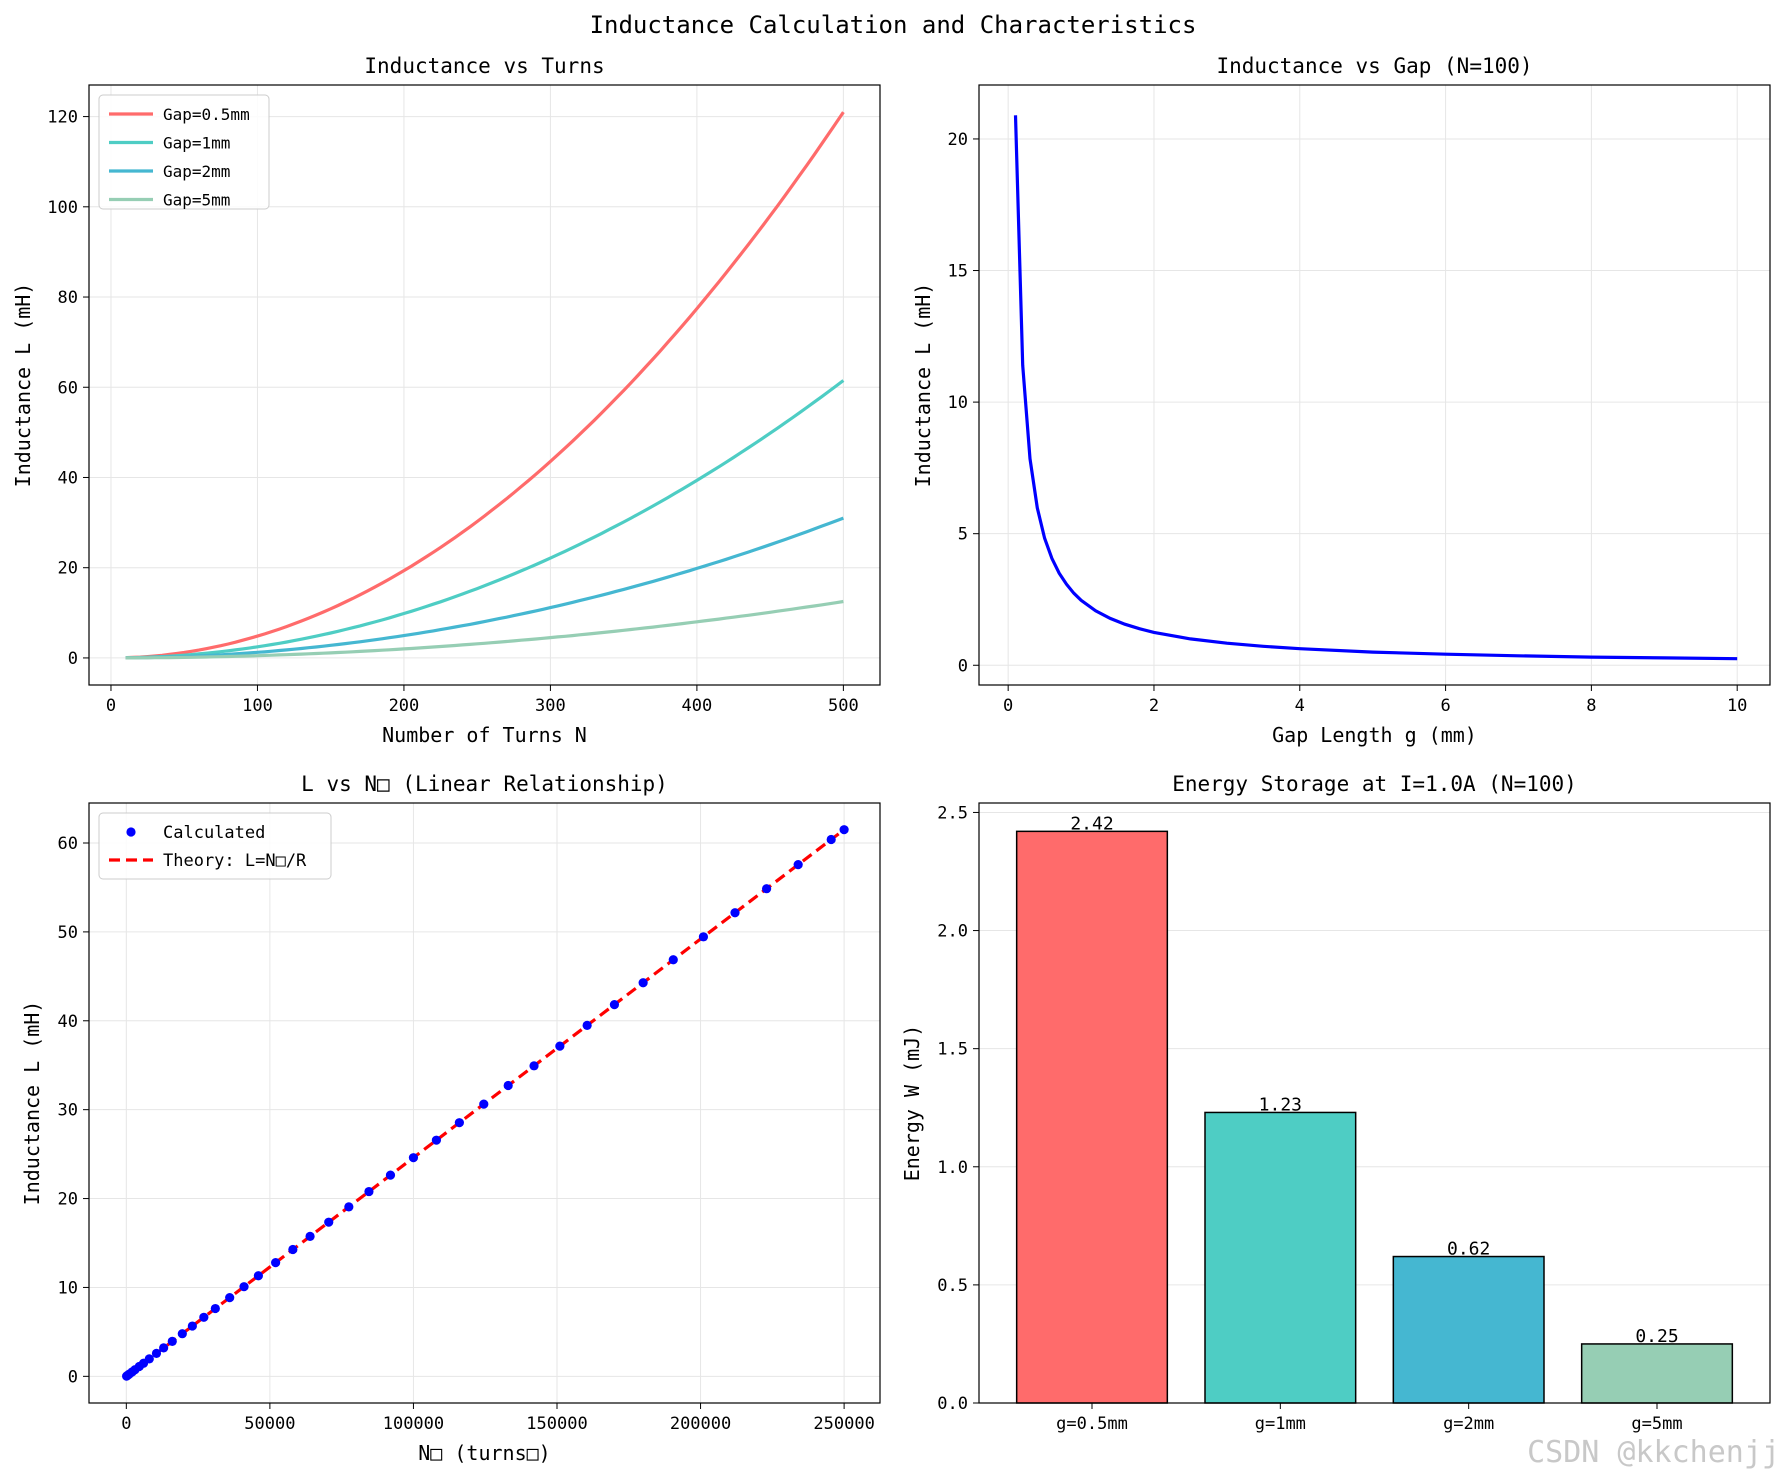 Image resolution: width=1785 pixels, height=1478 pixels. What do you see at coordinates (484, 735) in the screenshot?
I see `x-axis-label: Number of Turns N` at bounding box center [484, 735].